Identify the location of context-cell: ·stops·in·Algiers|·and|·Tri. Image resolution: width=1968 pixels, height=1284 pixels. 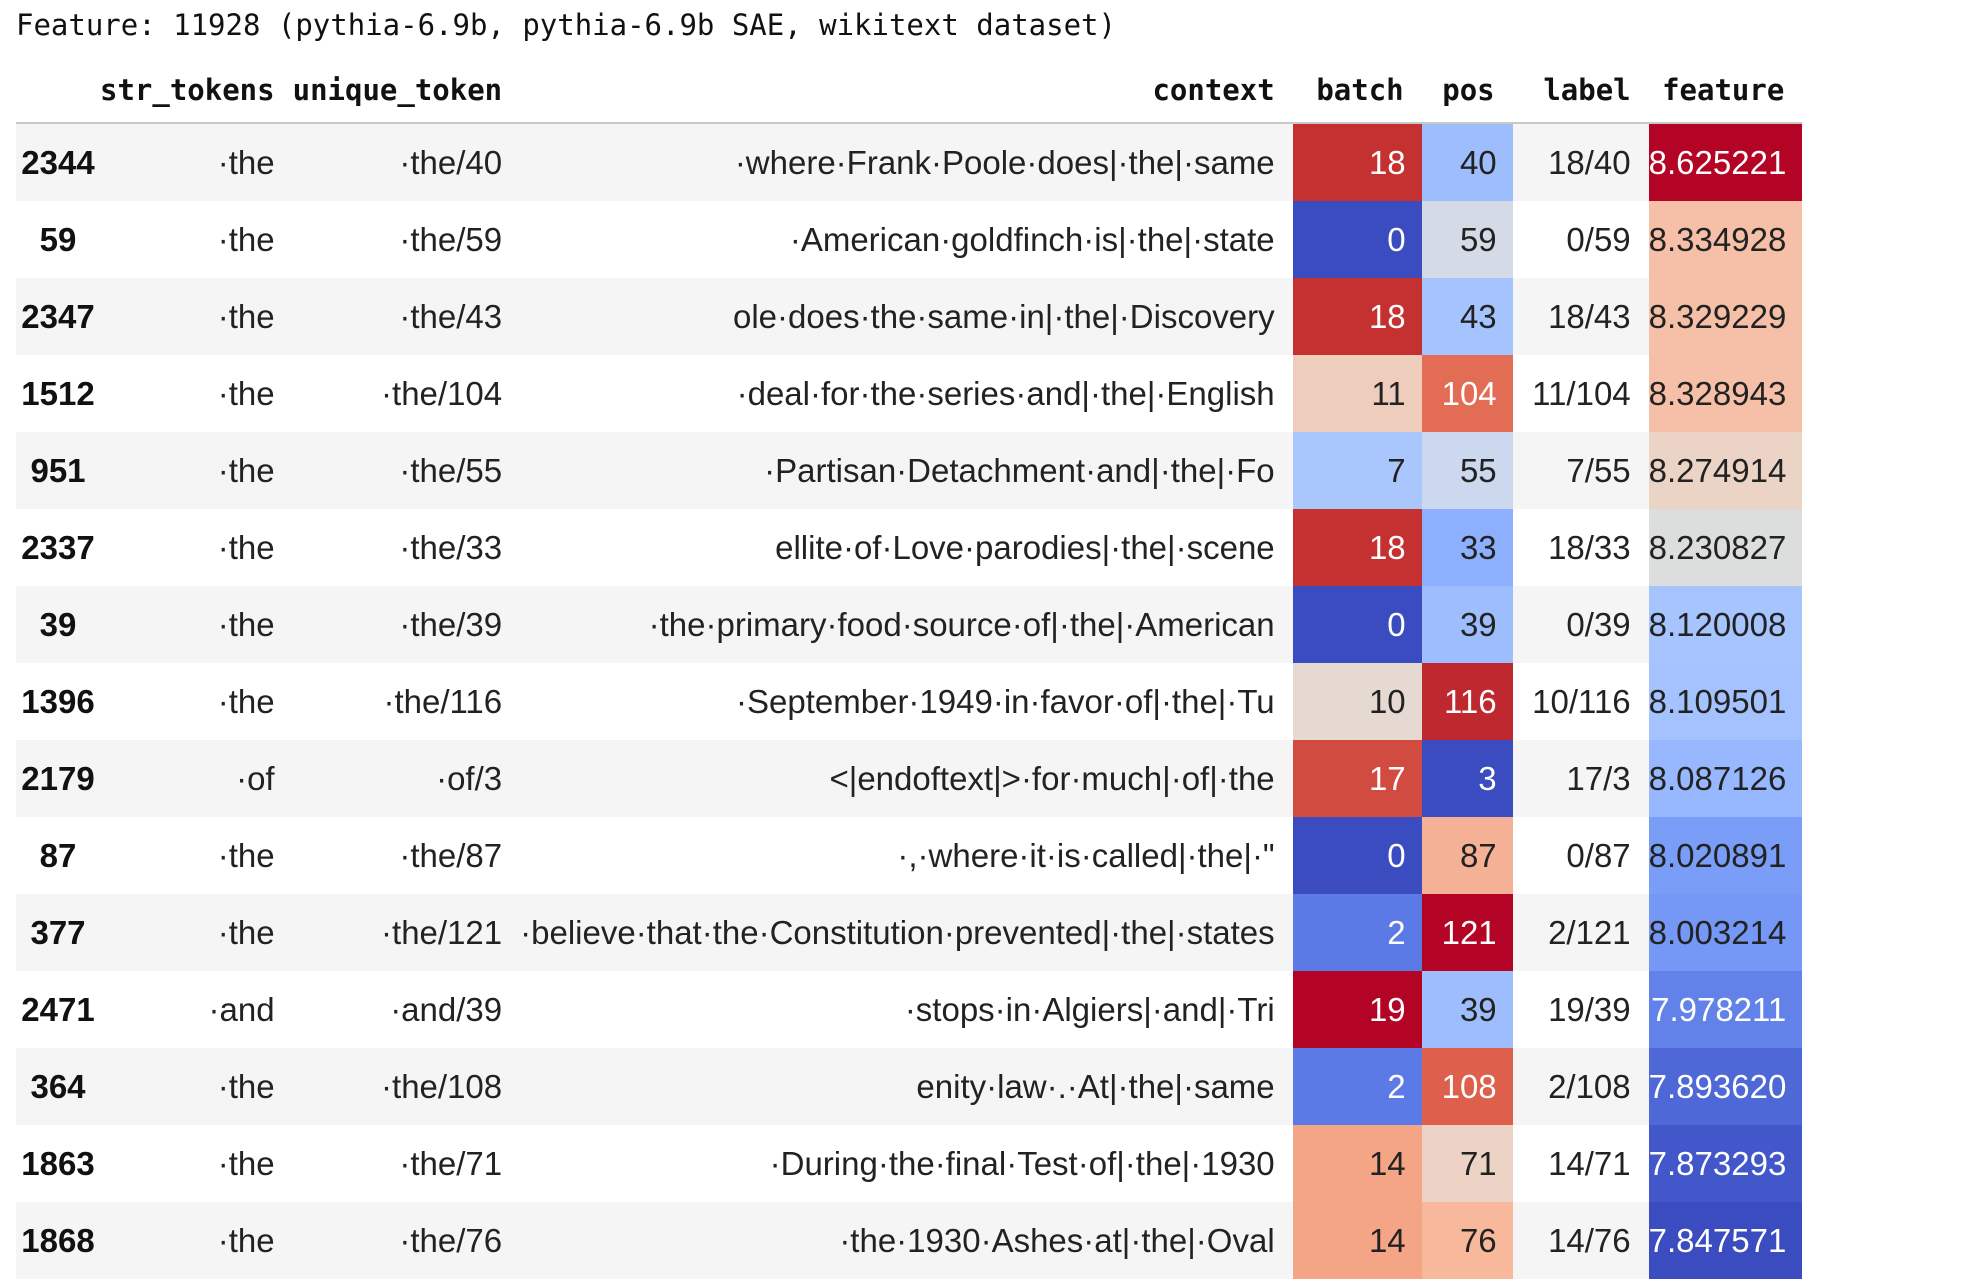
(1089, 1009).